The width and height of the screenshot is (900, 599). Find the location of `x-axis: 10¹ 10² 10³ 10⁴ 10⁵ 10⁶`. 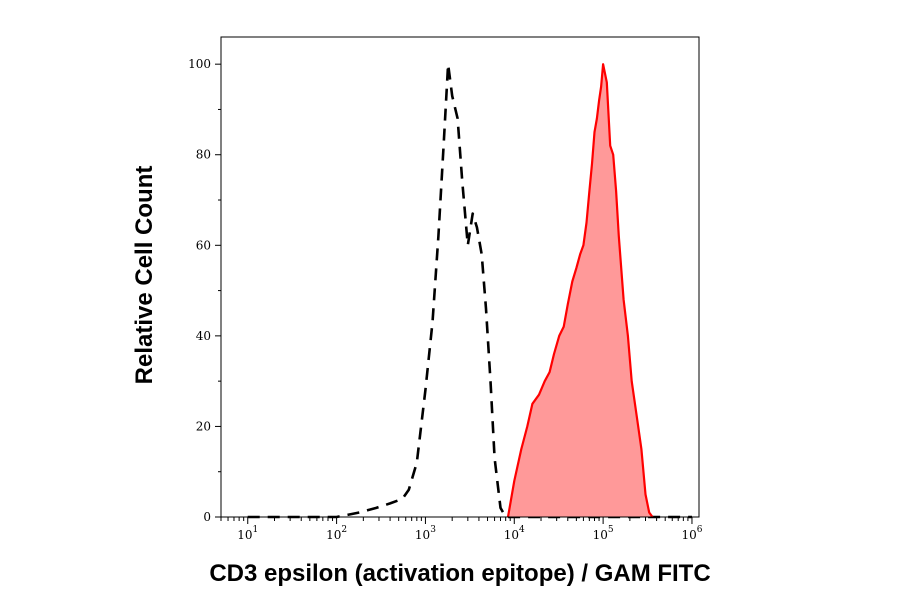

x-axis: 10¹ 10² 10³ 10⁴ 10⁵ 10⁶ is located at coordinates (461, 529).